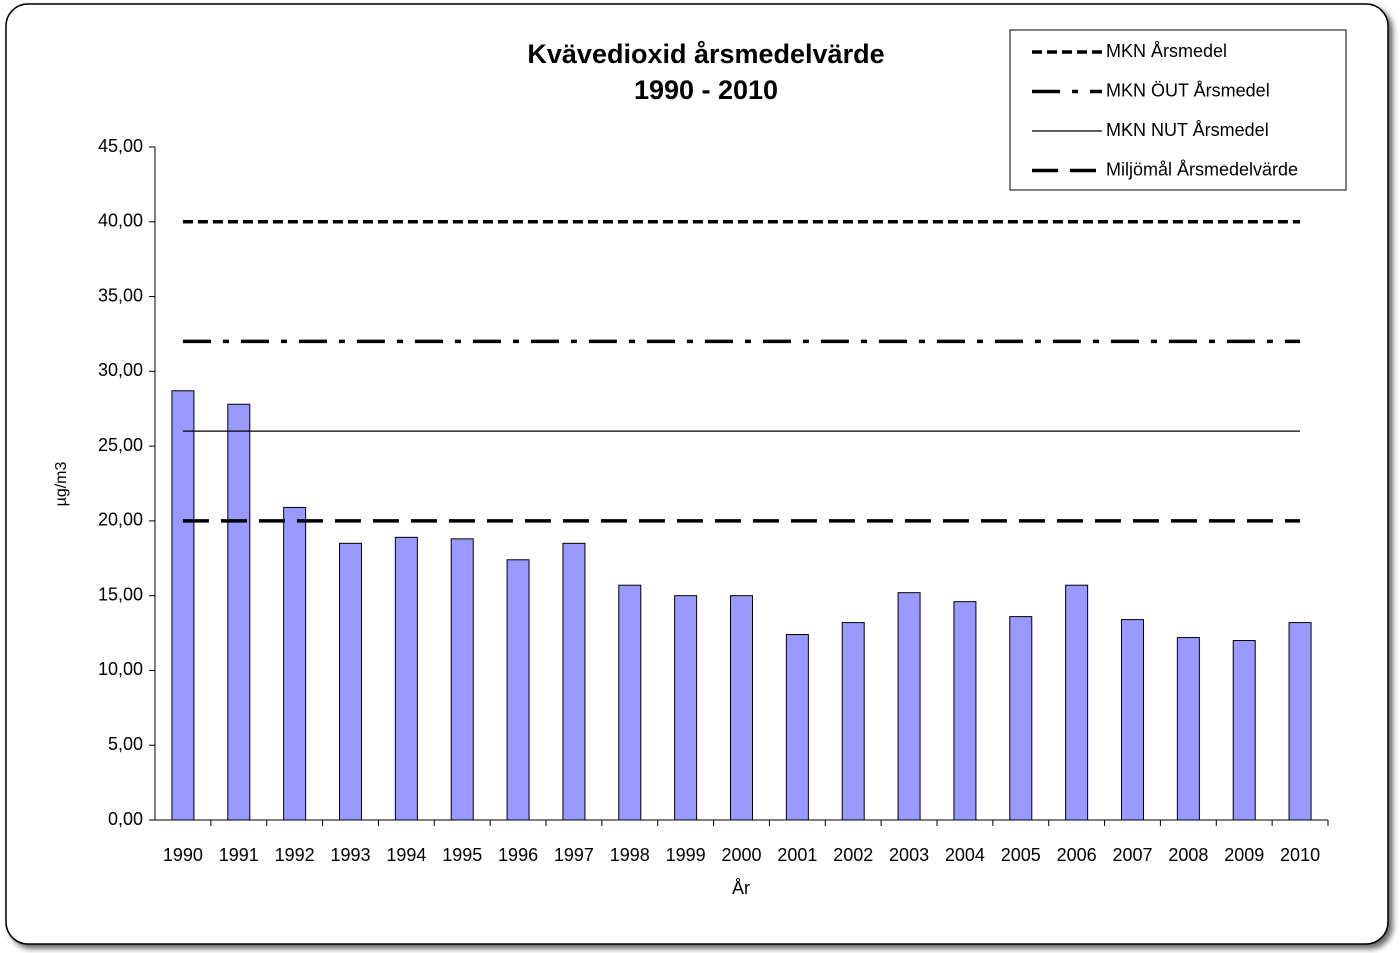 This screenshot has height=953, width=1400. I want to click on legend-label: MKN NUT Årsmedel, so click(1187, 130).